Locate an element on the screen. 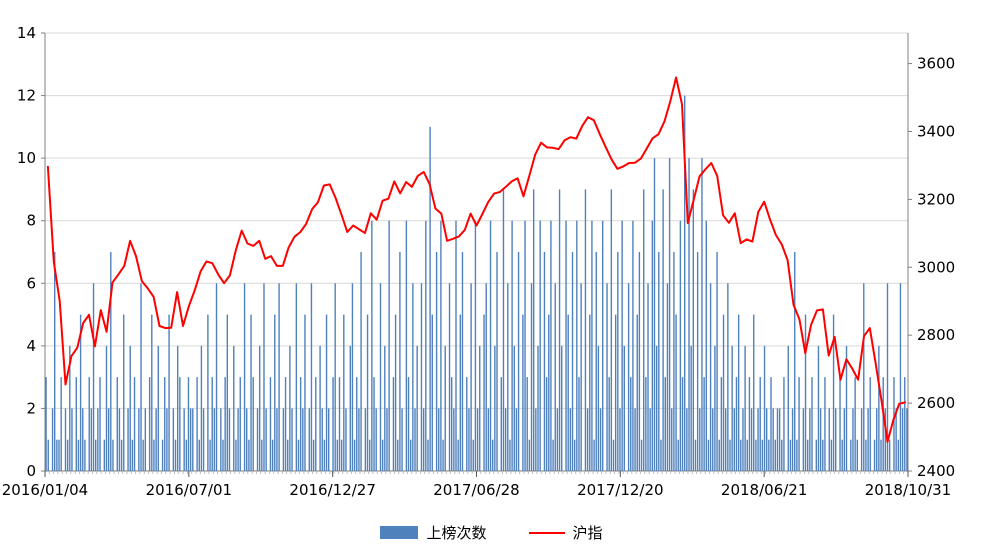 The width and height of the screenshot is (983, 555). y-axis-right-label: 2800 is located at coordinates (936, 335).